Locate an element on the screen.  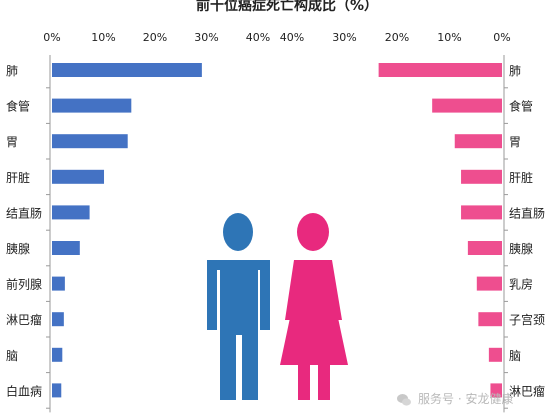
chart-title: 前十位癌症死亡构成比（%） is located at coordinates (287, 7).